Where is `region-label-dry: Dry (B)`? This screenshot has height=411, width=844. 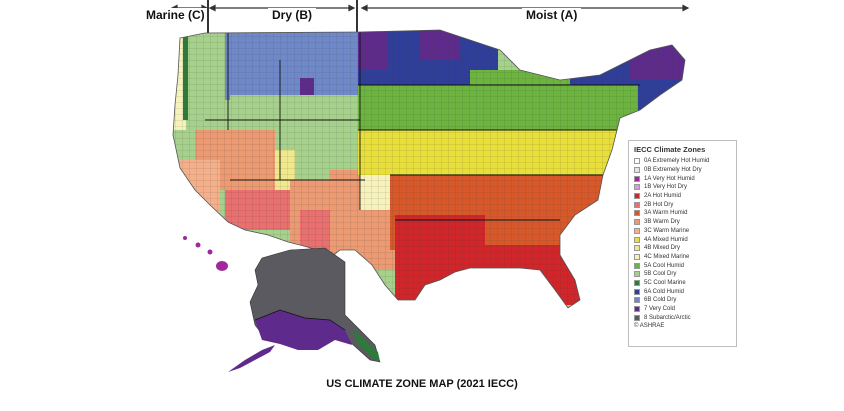
region-label-dry: Dry (B) is located at coordinates (292, 15).